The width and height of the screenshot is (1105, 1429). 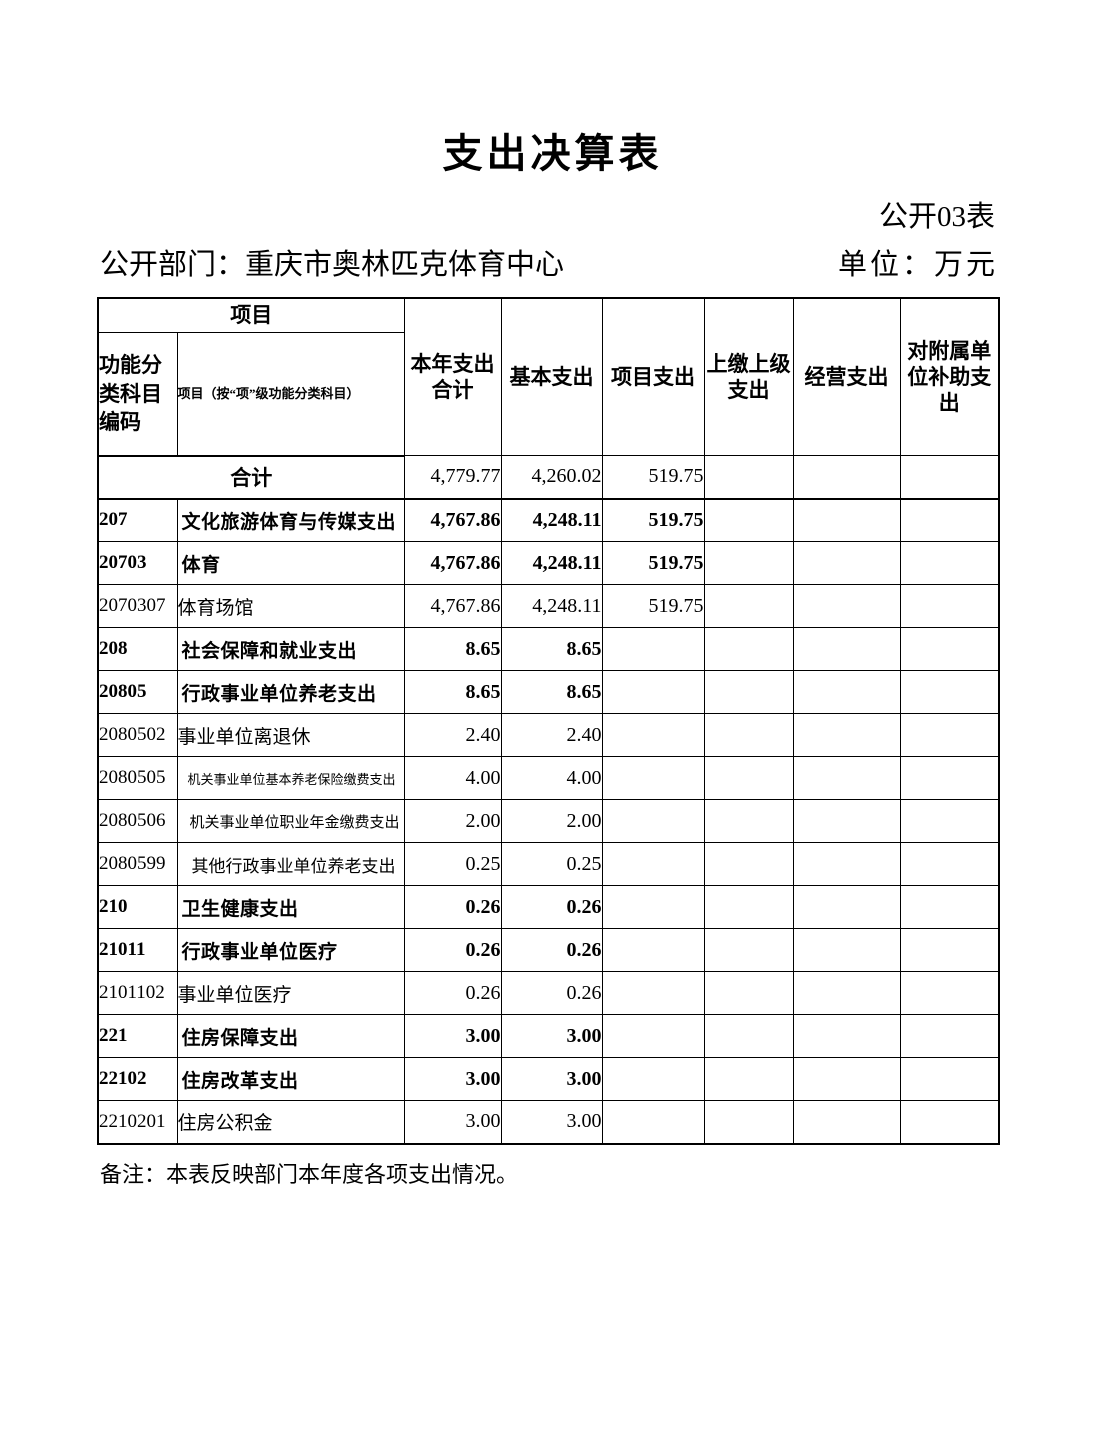 What do you see at coordinates (251, 315) in the screenshot?
I see `header-project-group: 项目` at bounding box center [251, 315].